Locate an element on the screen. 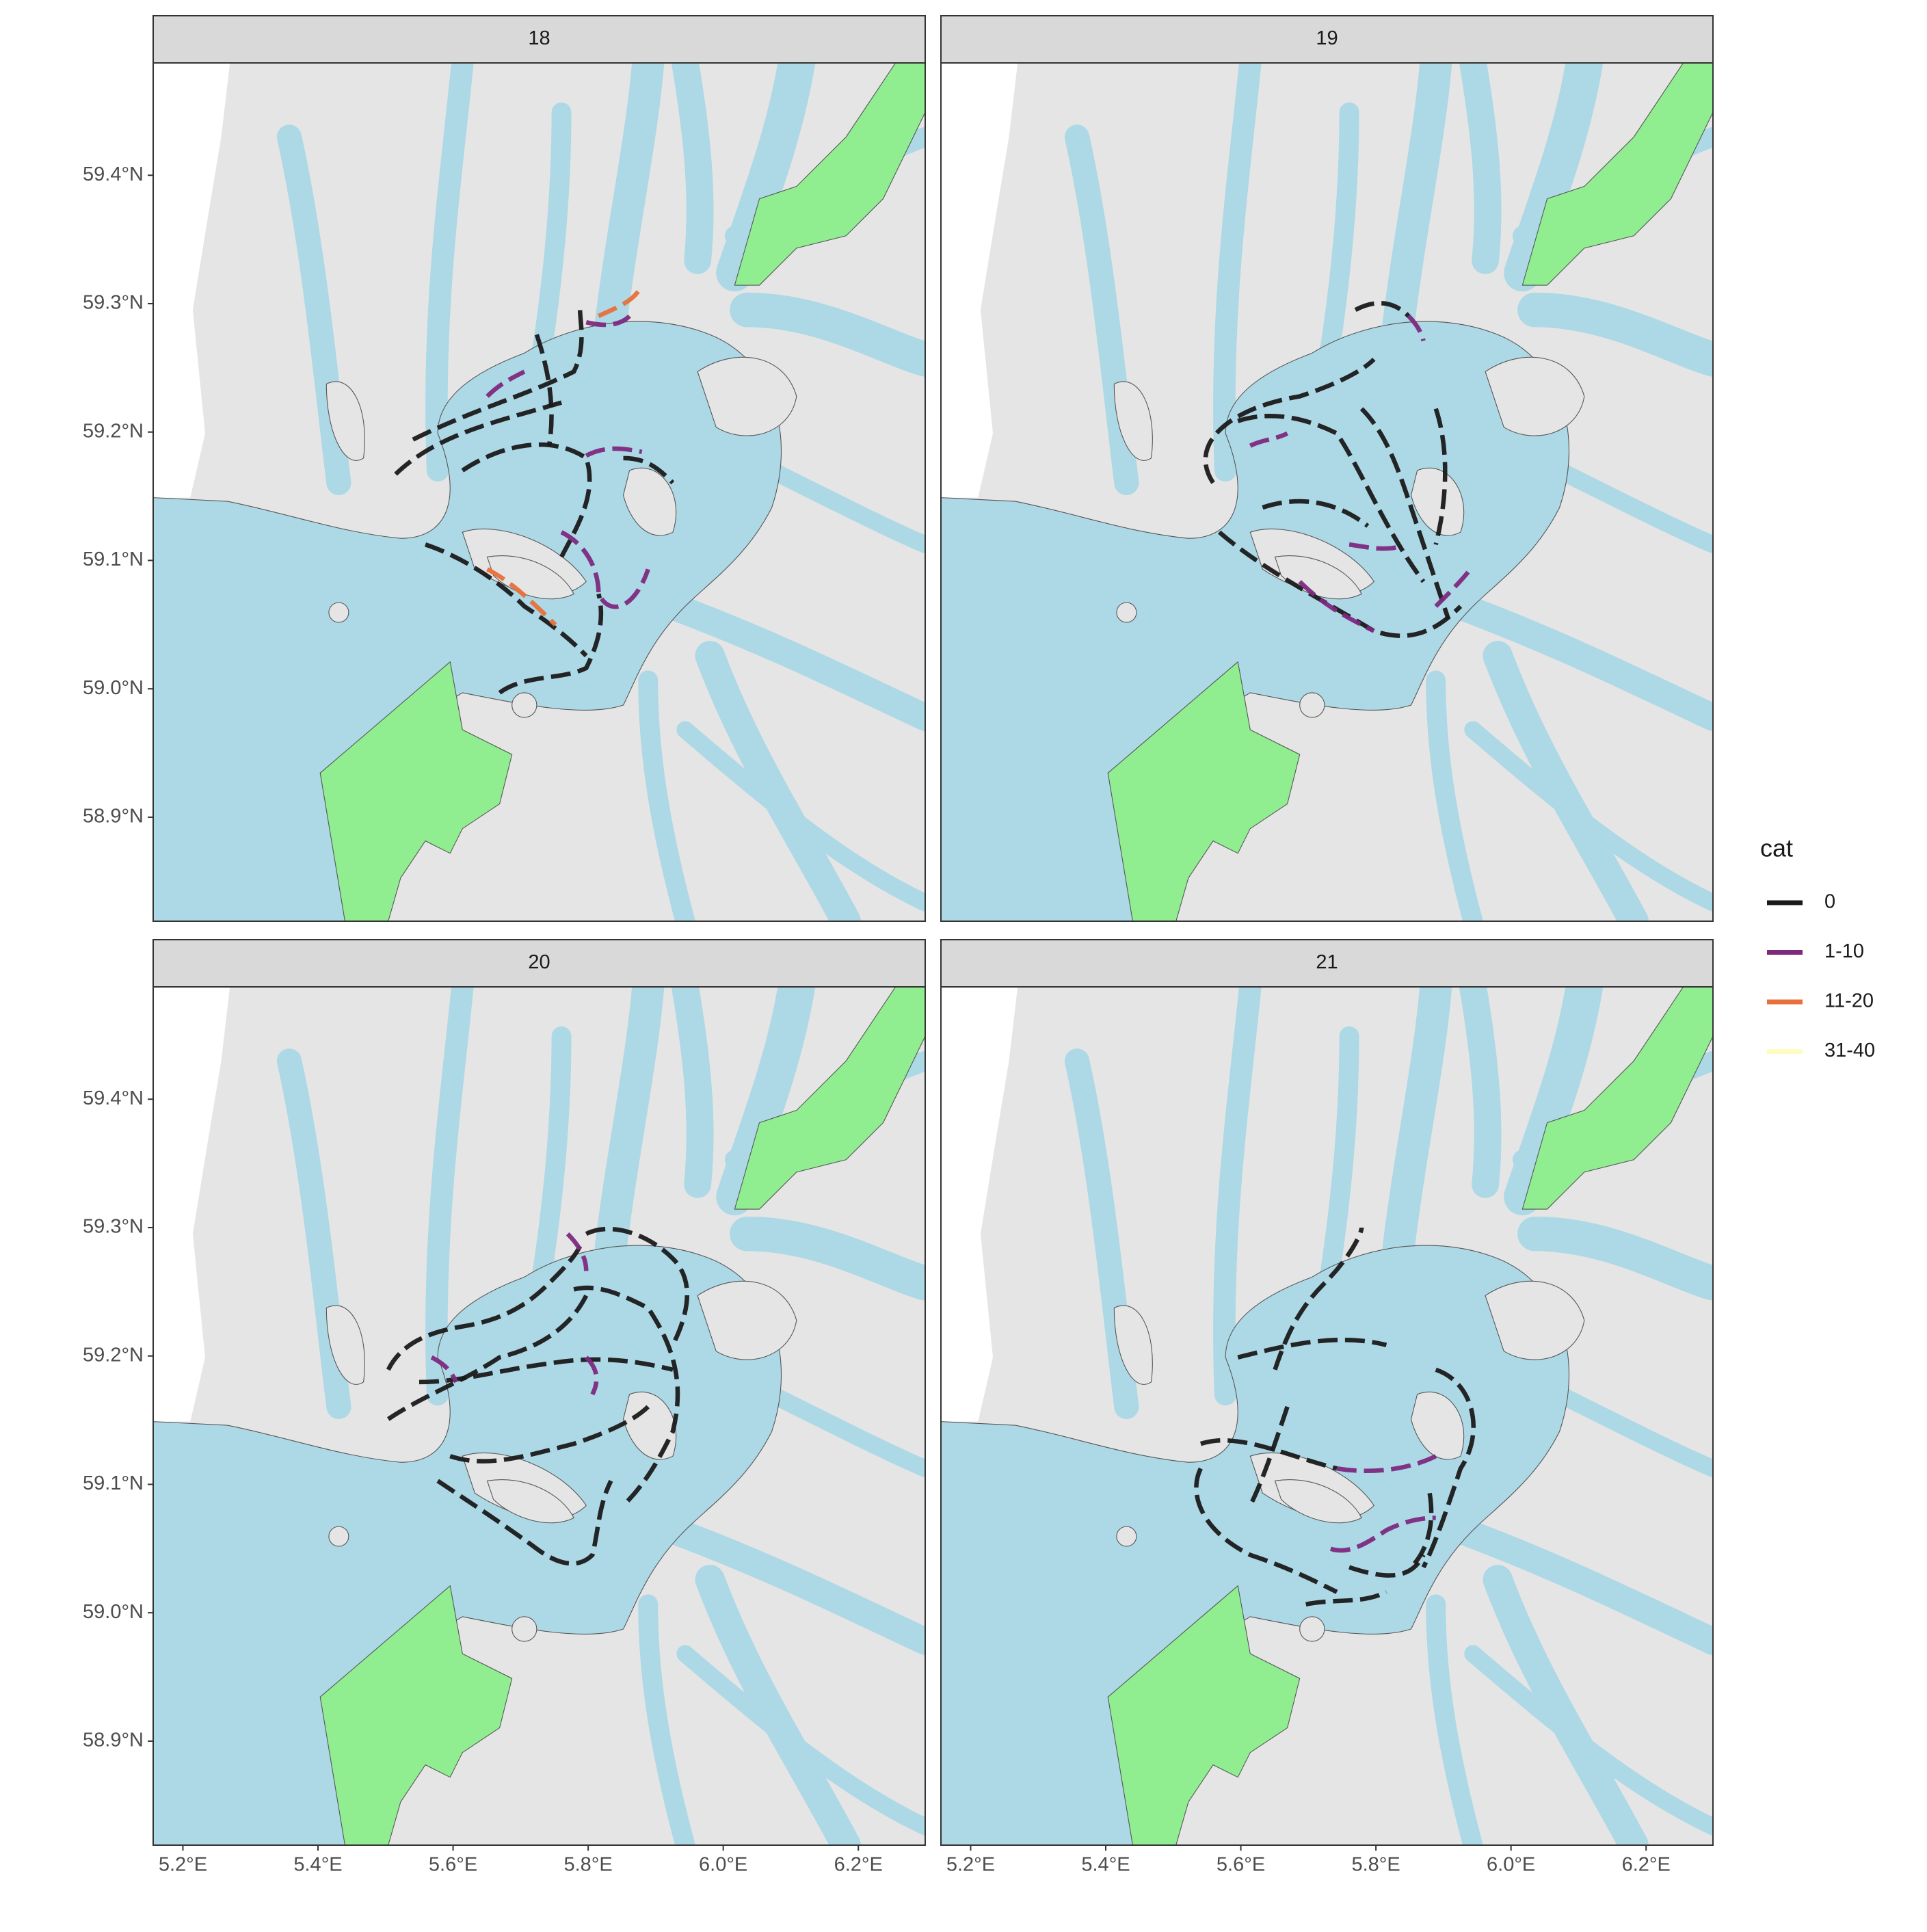 The width and height of the screenshot is (1927, 1932). legend: cat 0 1-10 11-20 31-40 is located at coordinates (1817, 948).